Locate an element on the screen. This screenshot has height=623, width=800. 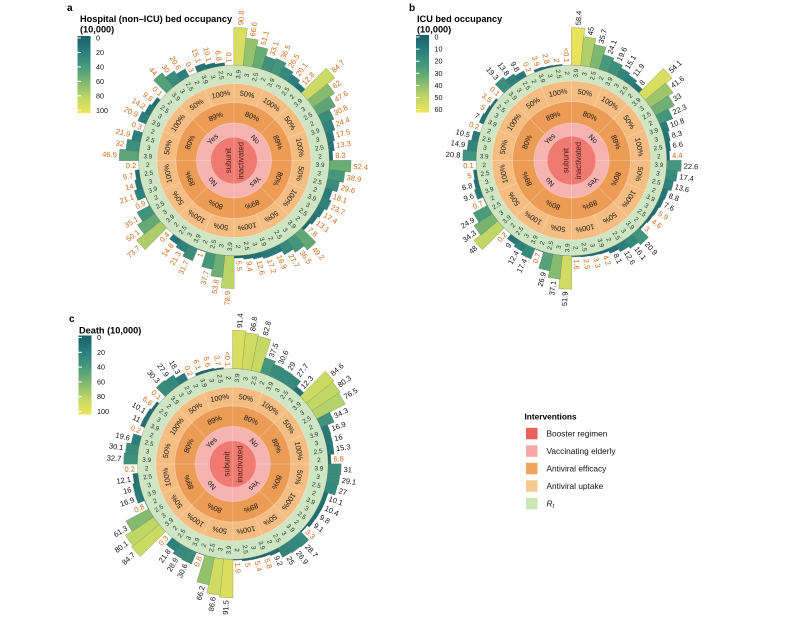
svg-text:Hospital (non–ICU) bed occupan: Hospital (non–ICU) bed occupancy is located at coordinates (156, 19).